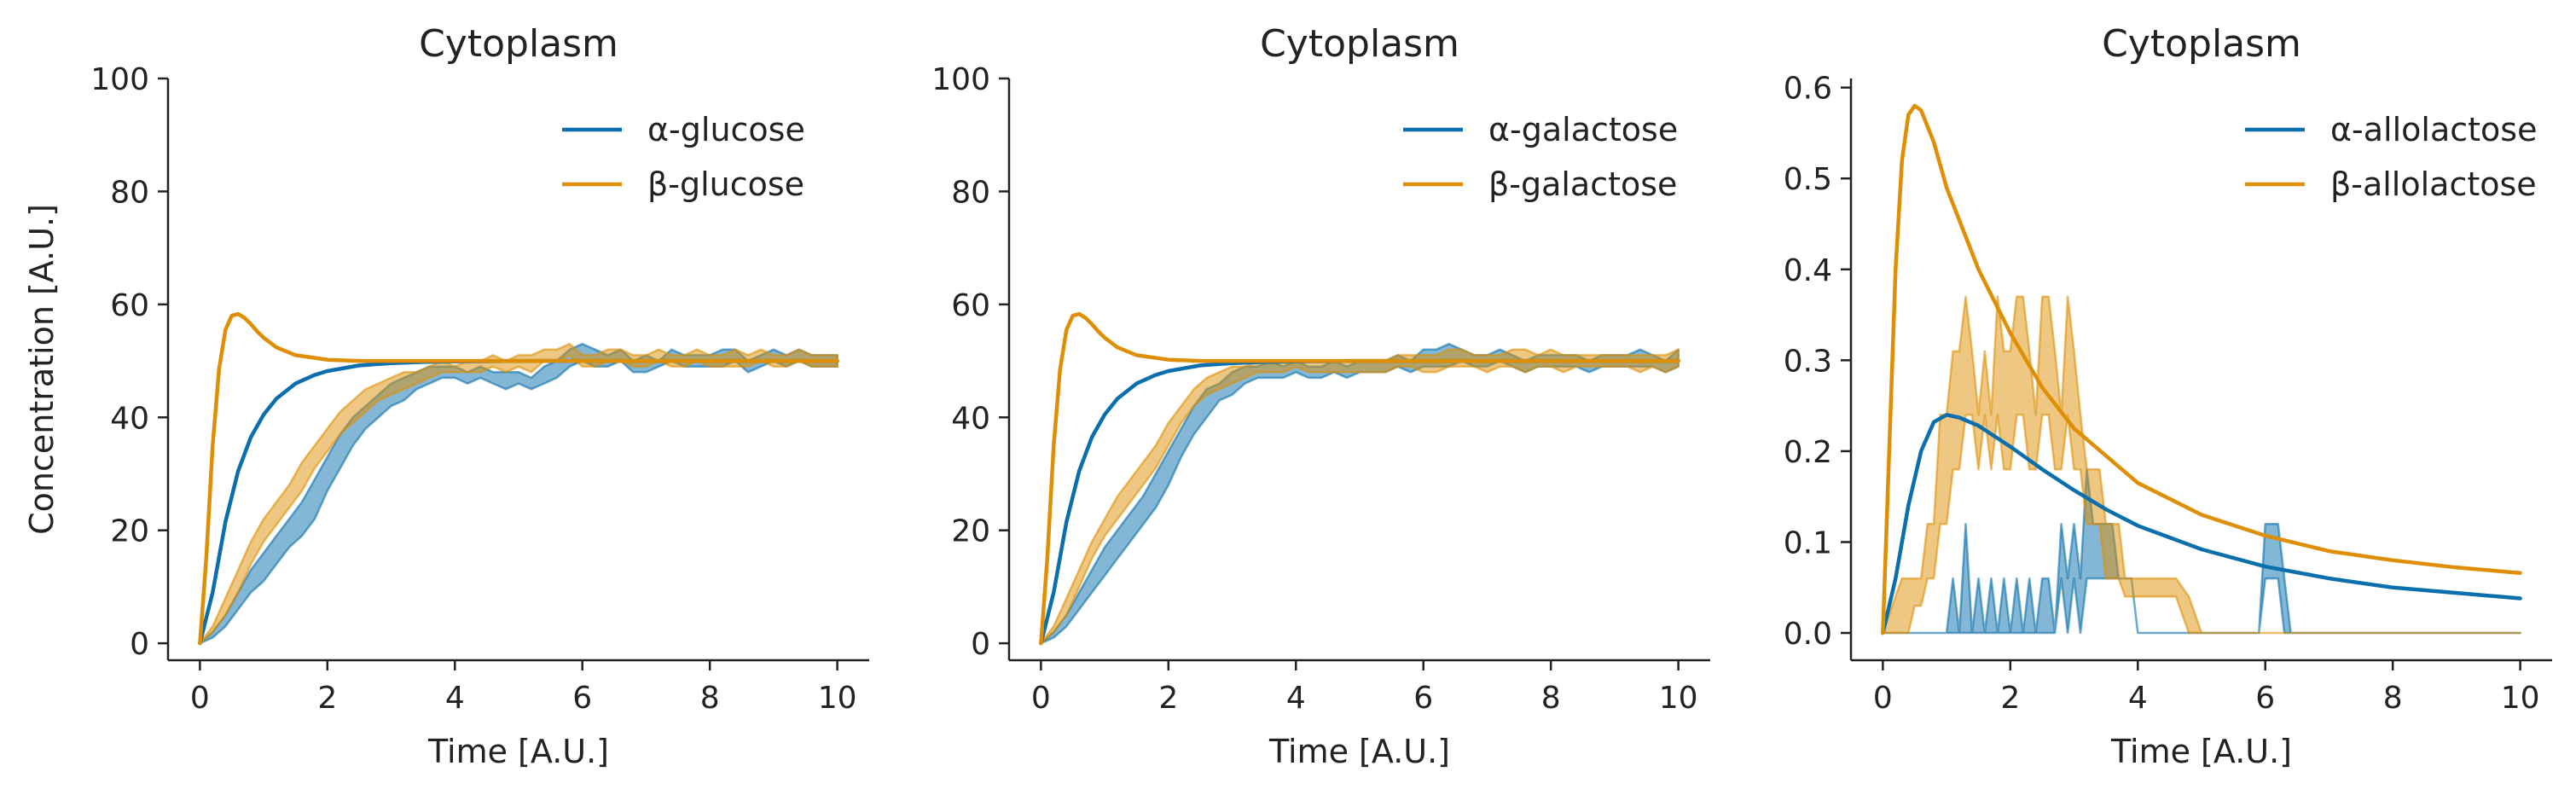  What do you see at coordinates (683, 157) in the screenshot?
I see `legend: α-glucose β-glucose` at bounding box center [683, 157].